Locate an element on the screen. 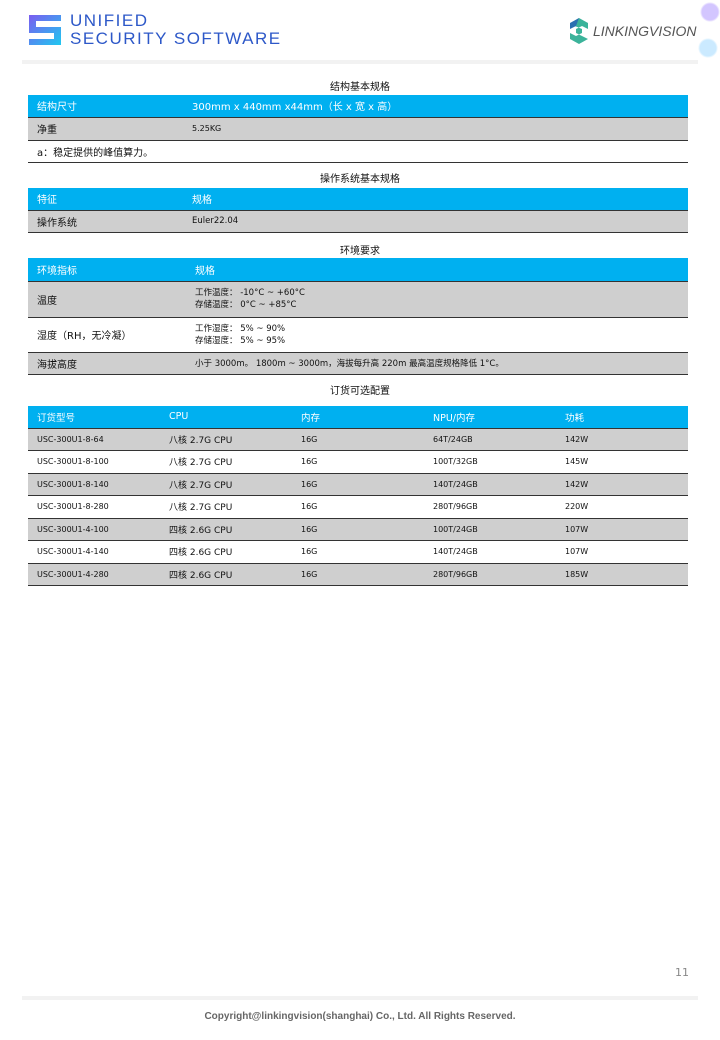 This screenshot has width=720, height=1040. linkingvision-logo-icon is located at coordinates (579, 31).